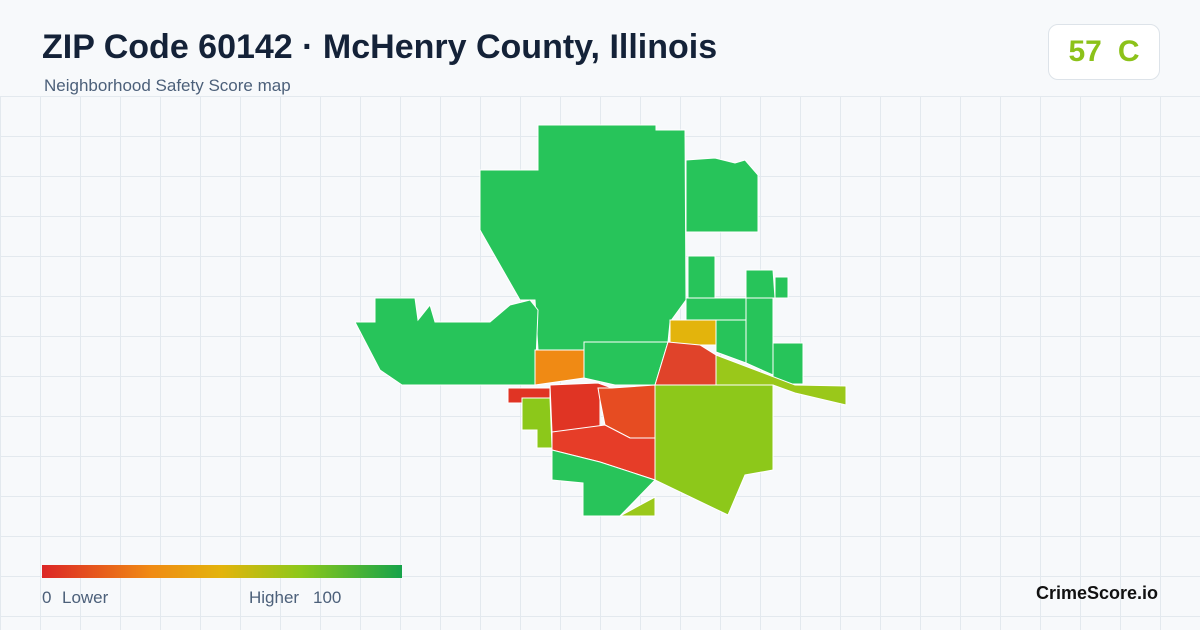  What do you see at coordinates (327, 597) in the screenshot?
I see `legend-max: 100` at bounding box center [327, 597].